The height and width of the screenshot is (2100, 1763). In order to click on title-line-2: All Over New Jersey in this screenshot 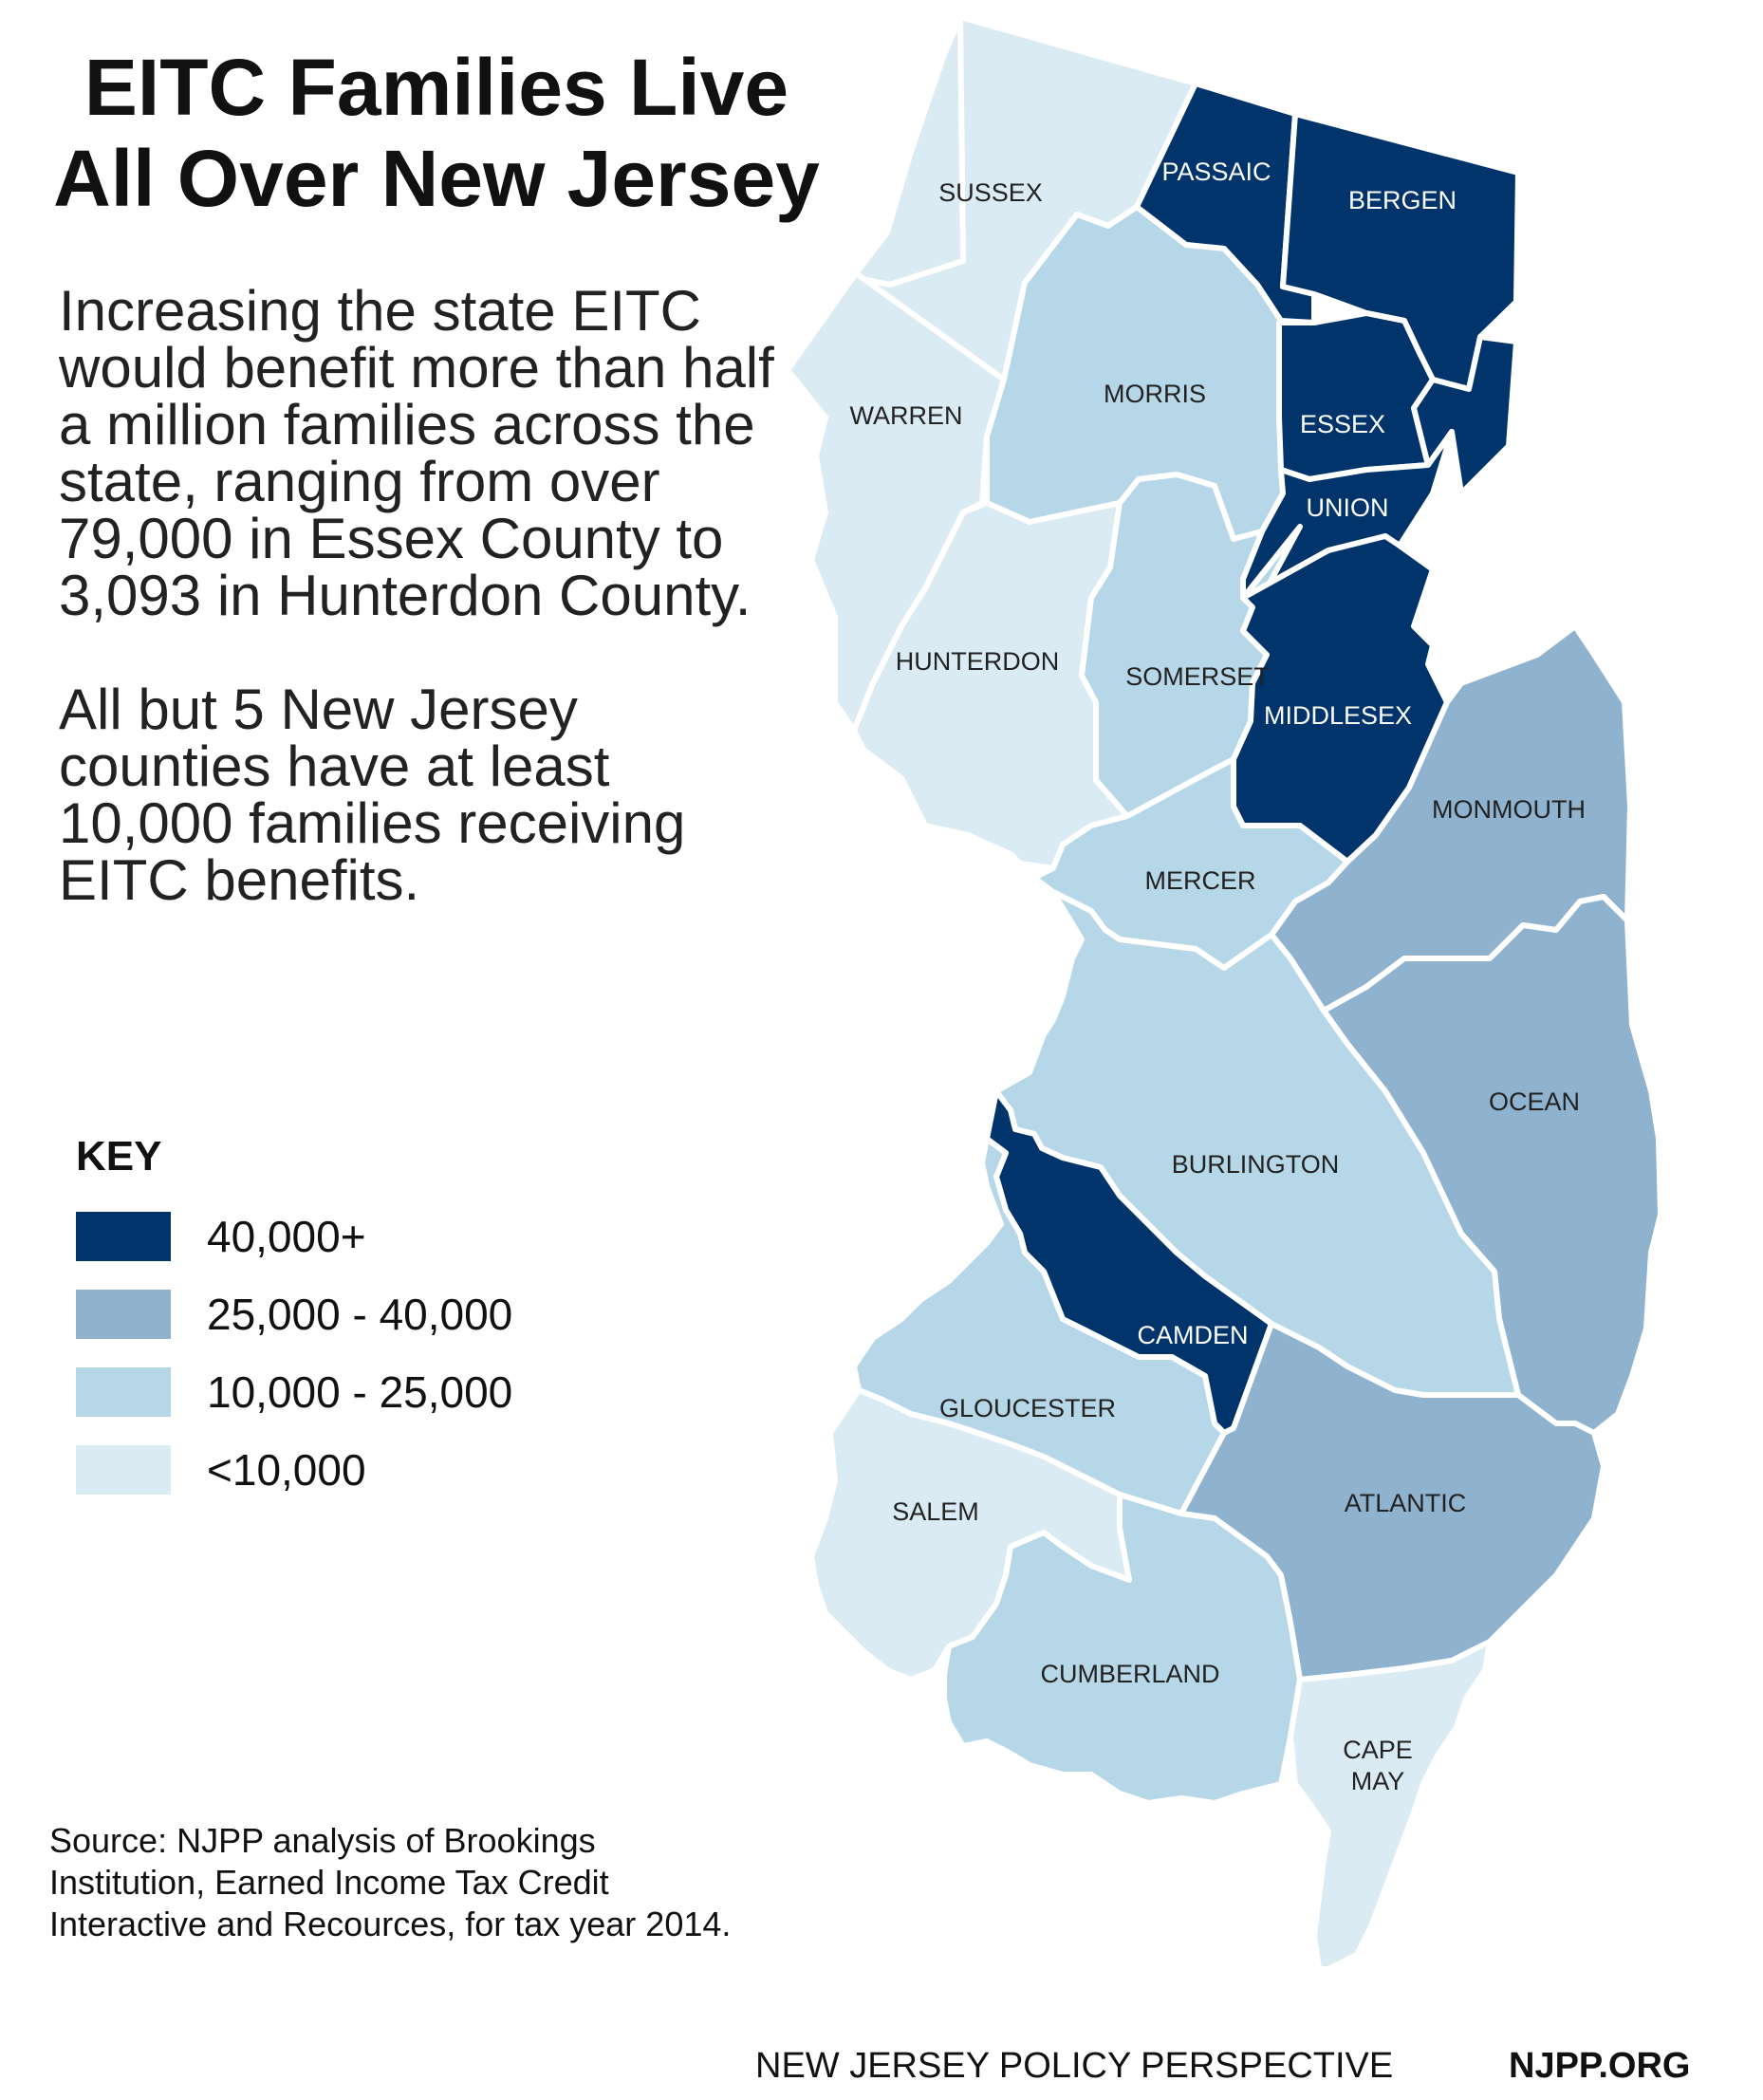, I will do `click(436, 178)`.